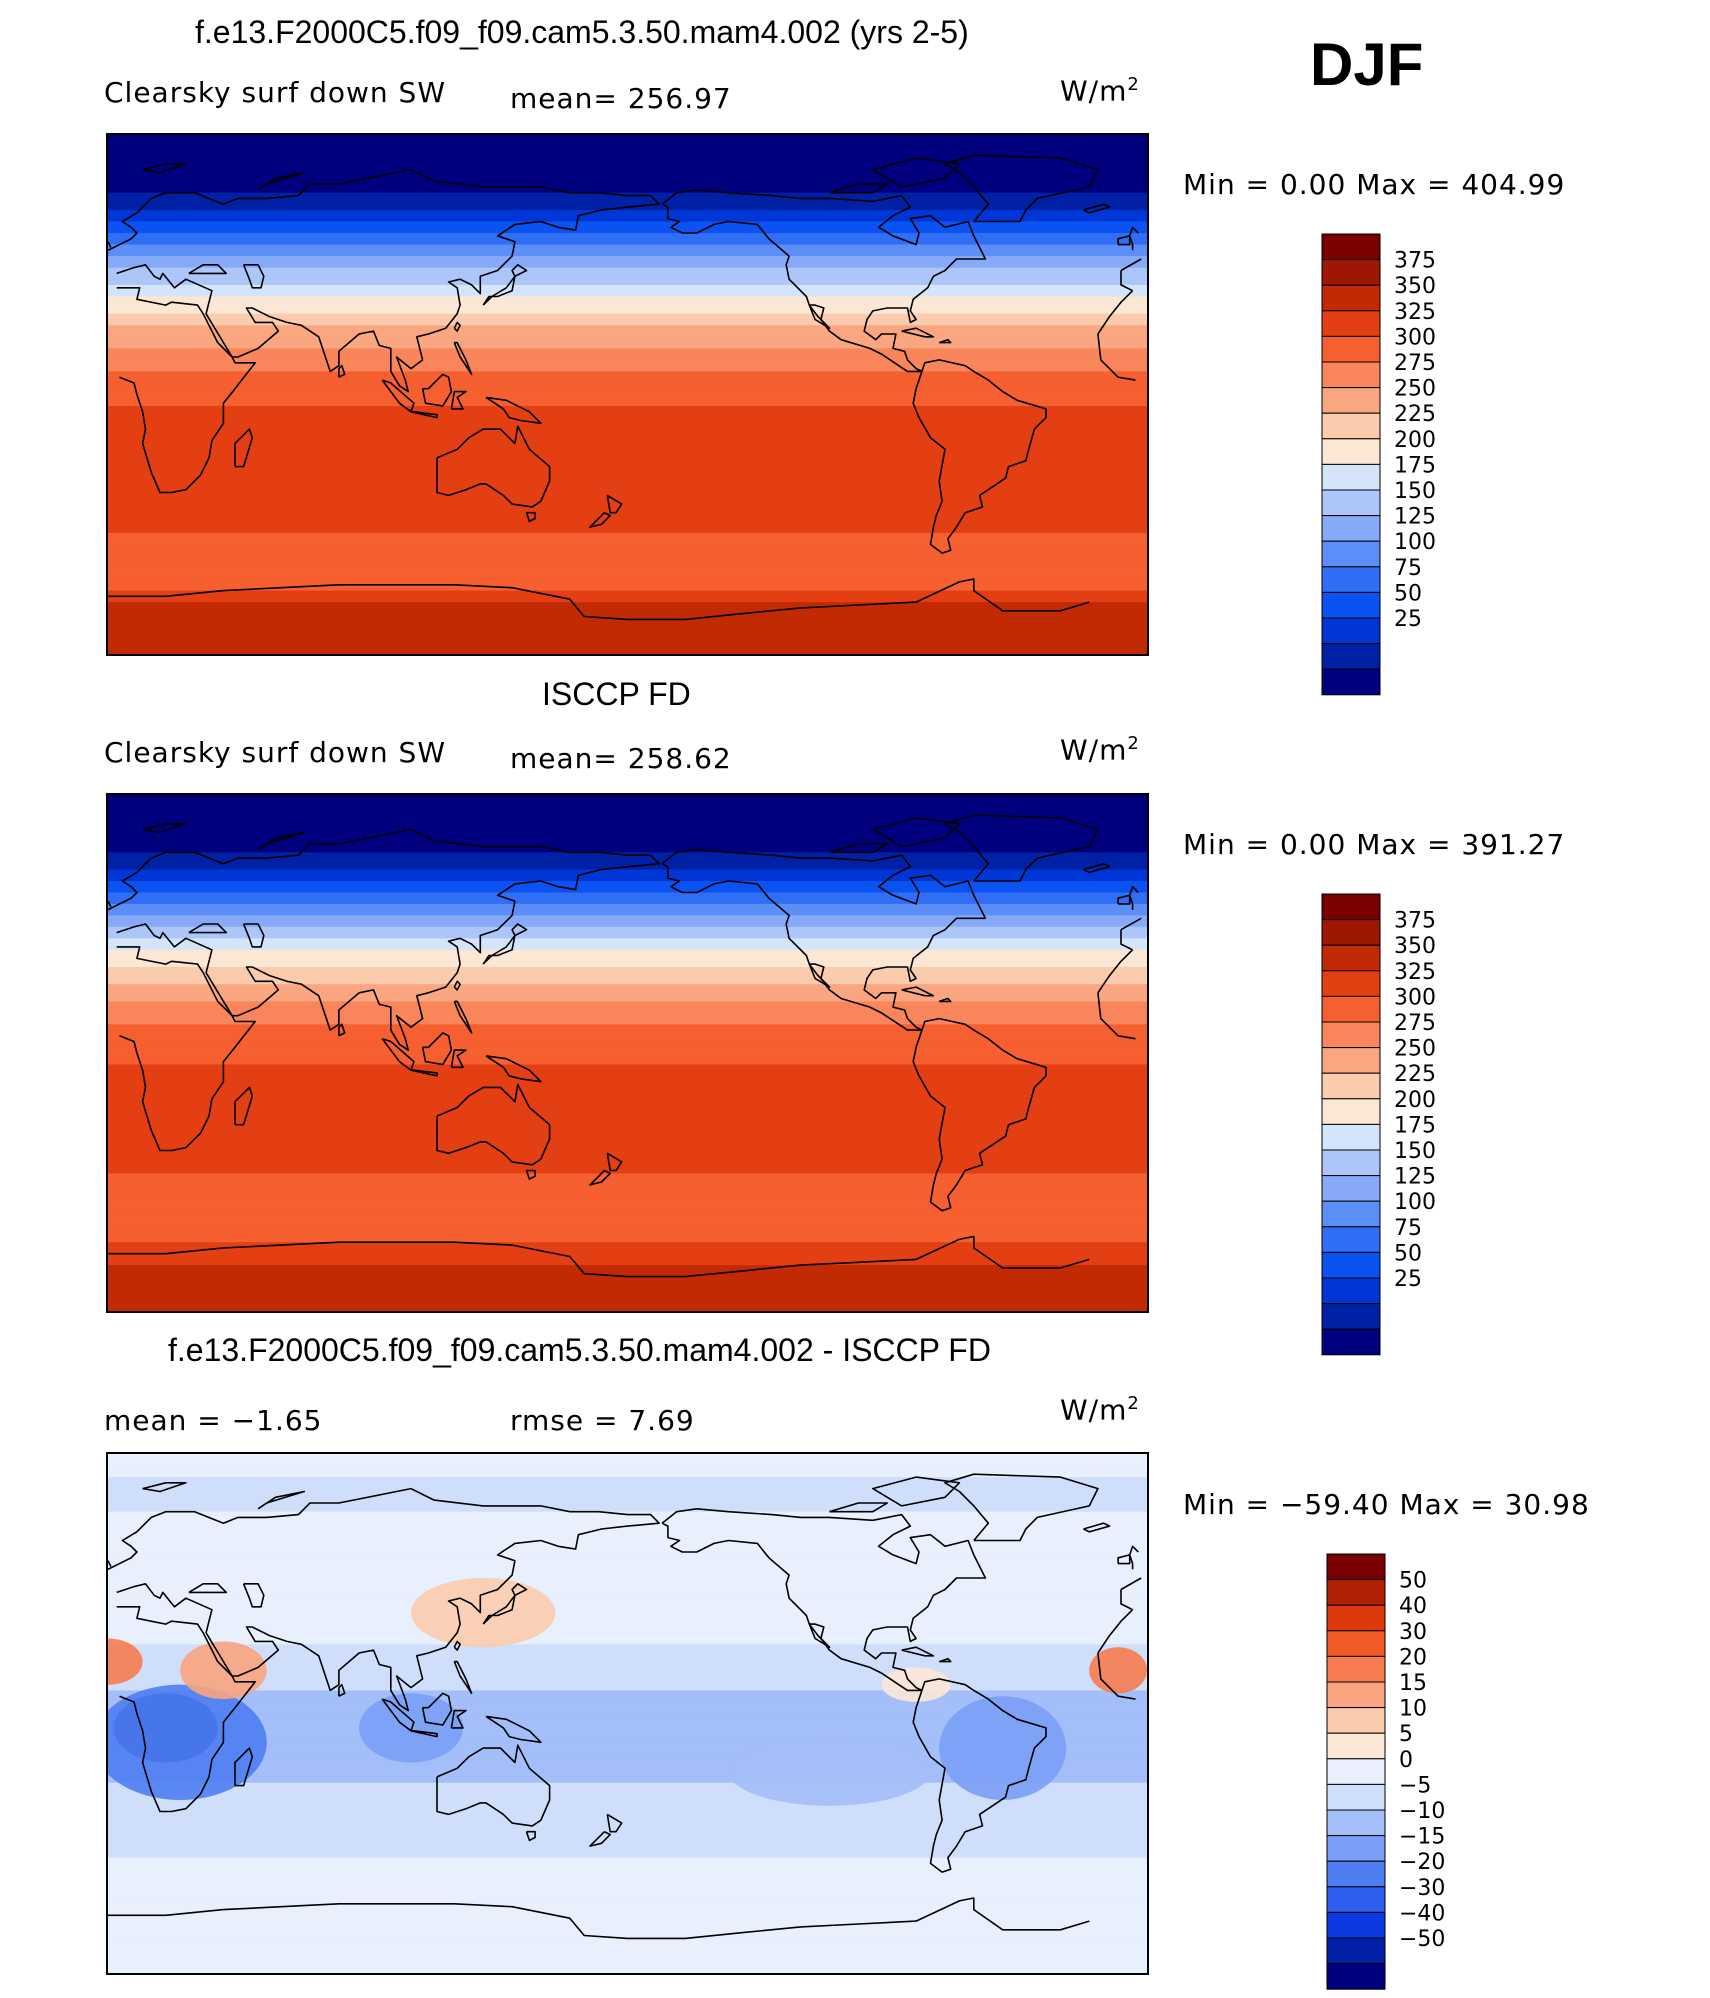 This screenshot has height=1998, width=1710. What do you see at coordinates (1415, 946) in the screenshot?
I see `colorbar-tick-label: 350` at bounding box center [1415, 946].